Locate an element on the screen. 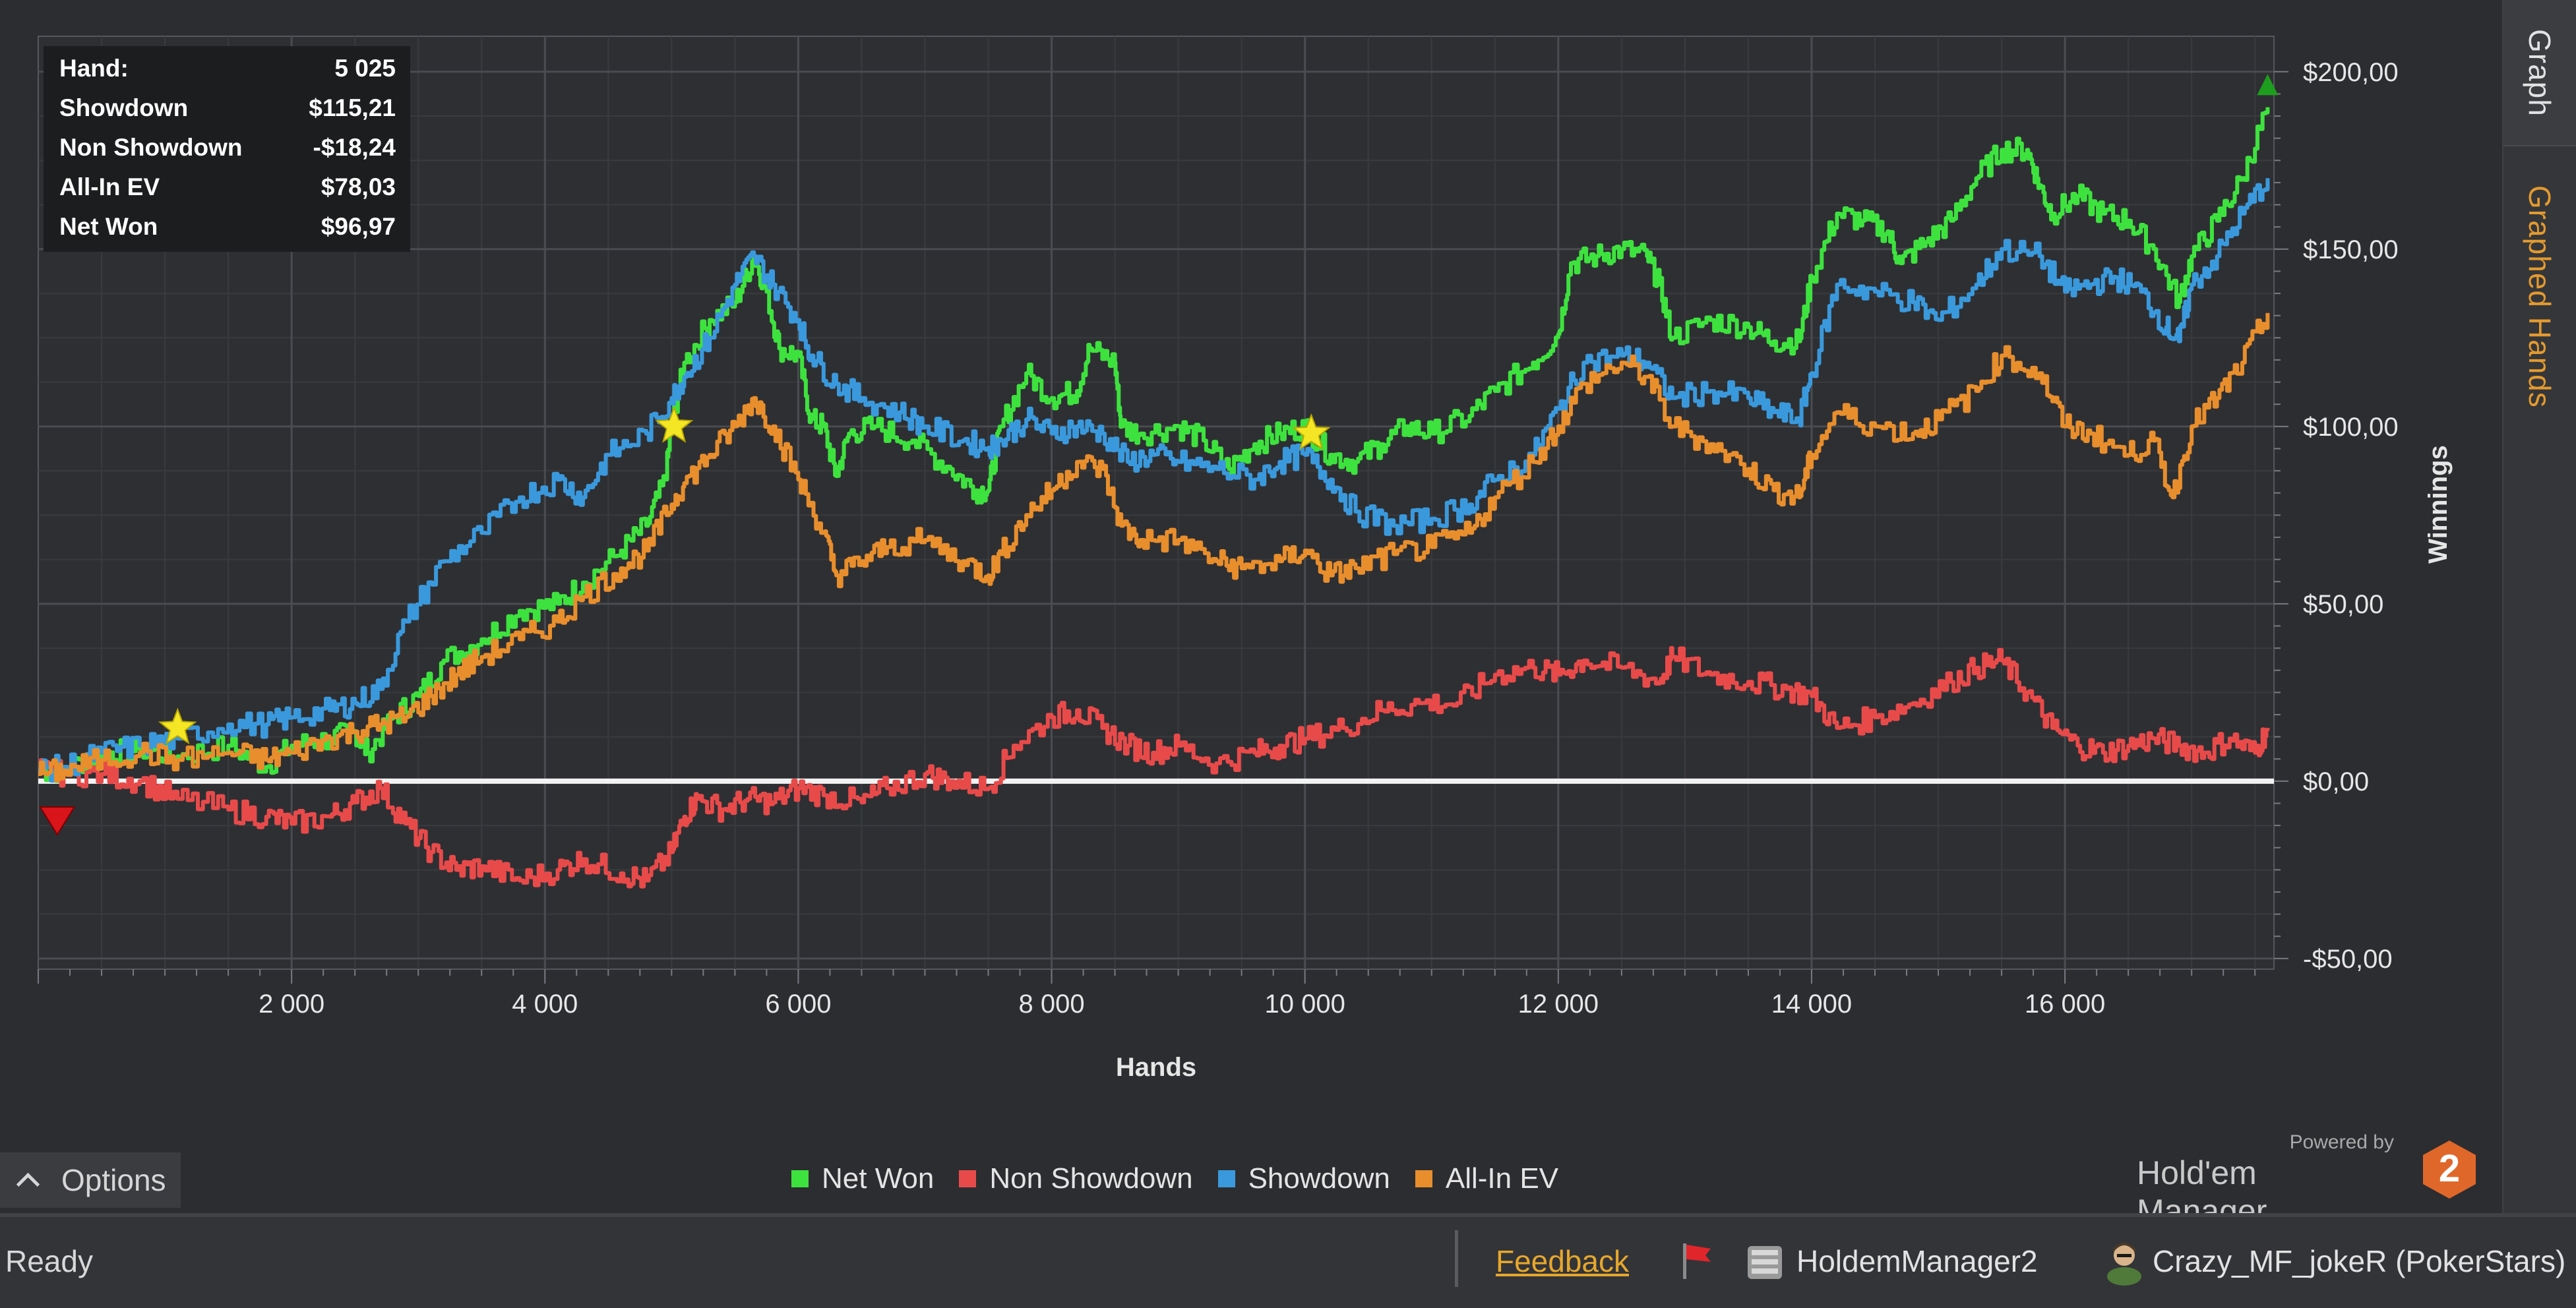 This screenshot has height=1308, width=2576. tab-graphed-hands-label: Graphed Hands is located at coordinates (2540, 296).